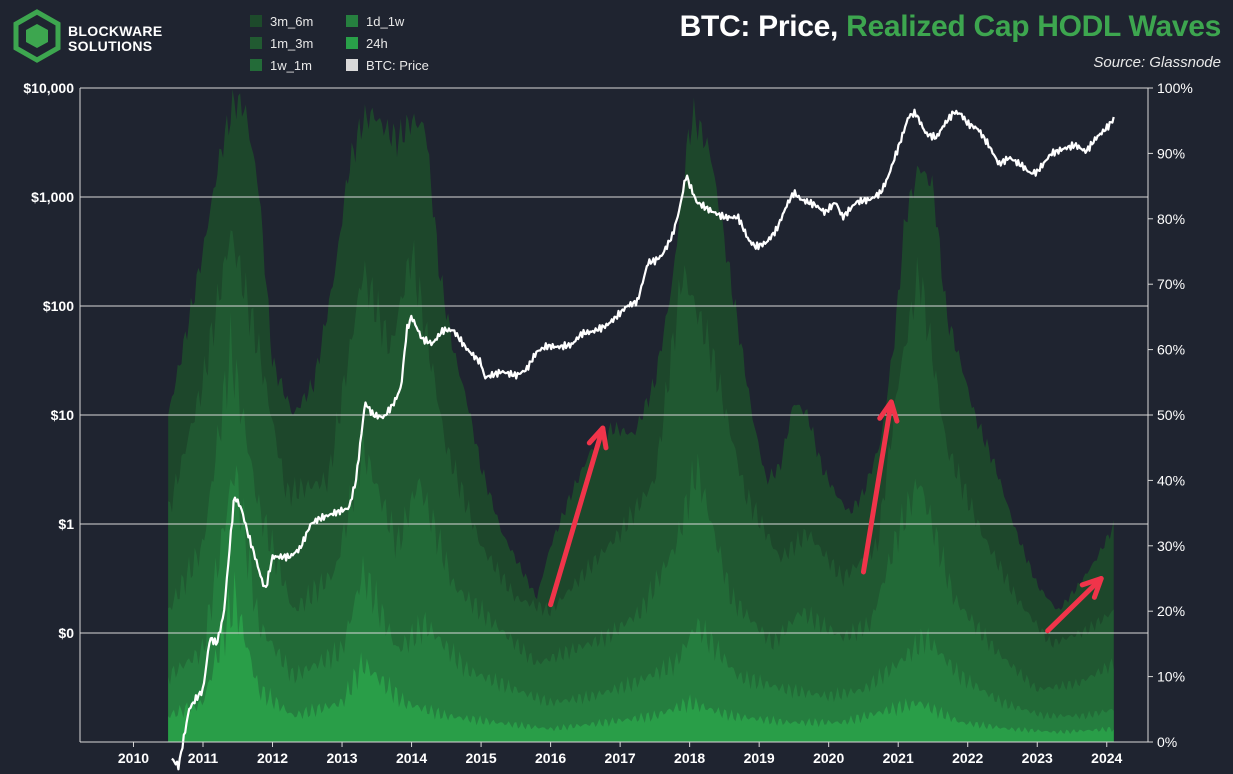  Describe the element at coordinates (66, 524) in the screenshot. I see `left-tick-label: $1` at that location.